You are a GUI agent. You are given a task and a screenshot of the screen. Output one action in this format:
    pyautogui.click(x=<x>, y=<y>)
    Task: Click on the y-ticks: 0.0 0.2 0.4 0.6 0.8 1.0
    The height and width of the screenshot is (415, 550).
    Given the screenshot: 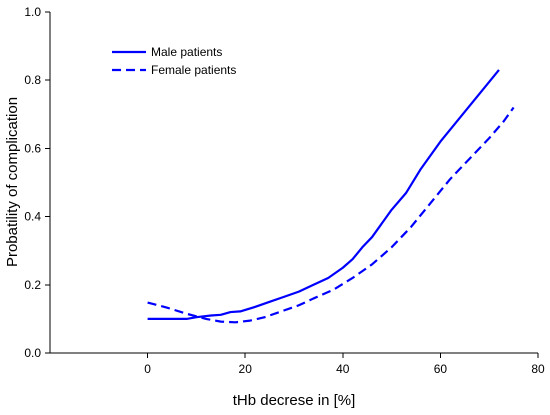 What is the action you would take?
    pyautogui.click(x=37, y=182)
    